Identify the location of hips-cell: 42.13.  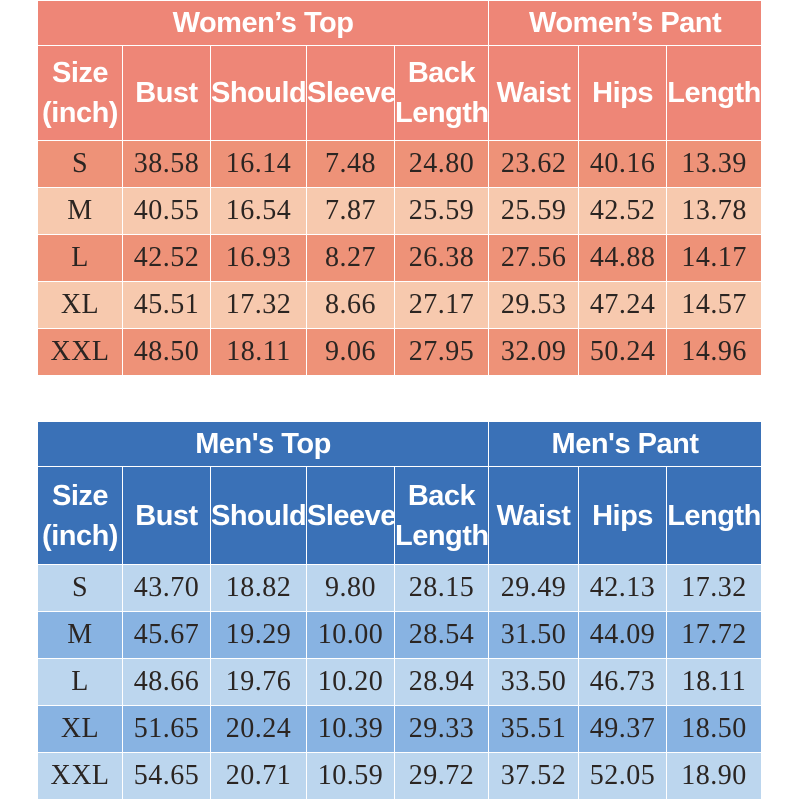
(623, 588).